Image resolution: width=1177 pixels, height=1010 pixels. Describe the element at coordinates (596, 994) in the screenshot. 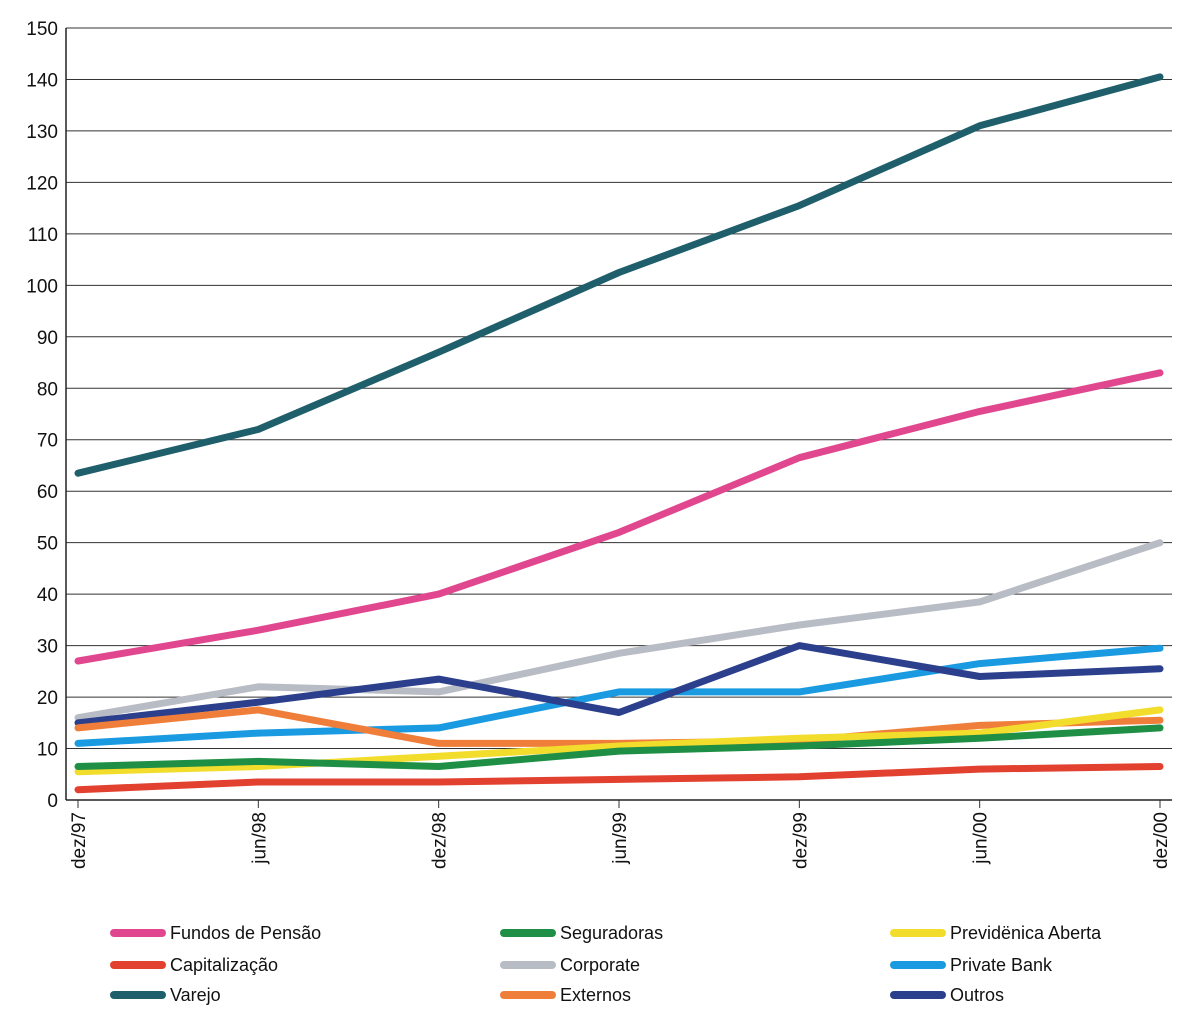

I see `legend-label: Externos` at that location.